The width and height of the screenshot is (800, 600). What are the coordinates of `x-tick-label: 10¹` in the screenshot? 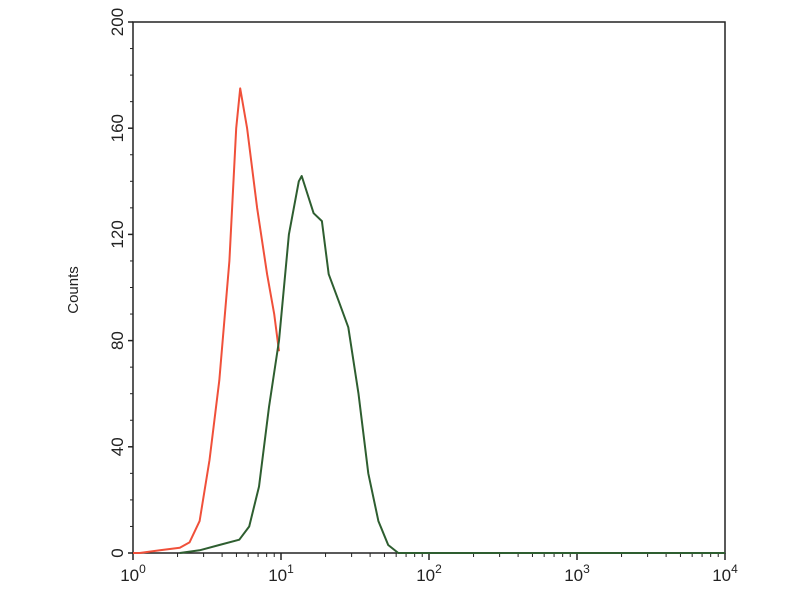 It's located at (281, 573).